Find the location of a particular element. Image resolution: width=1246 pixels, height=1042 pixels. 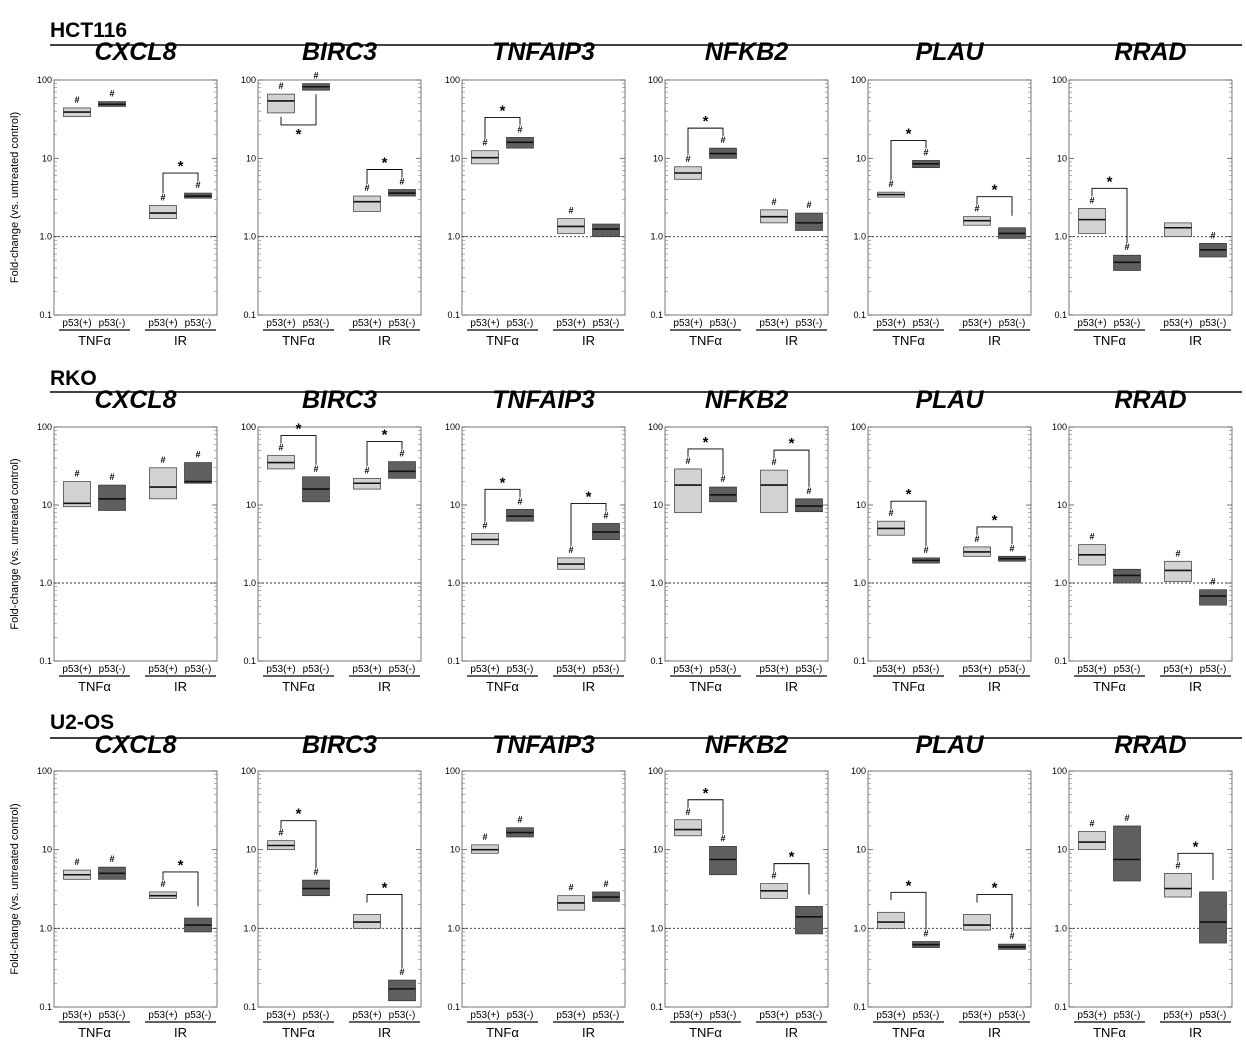

gene-title: PLAU is located at coordinates (949, 400).